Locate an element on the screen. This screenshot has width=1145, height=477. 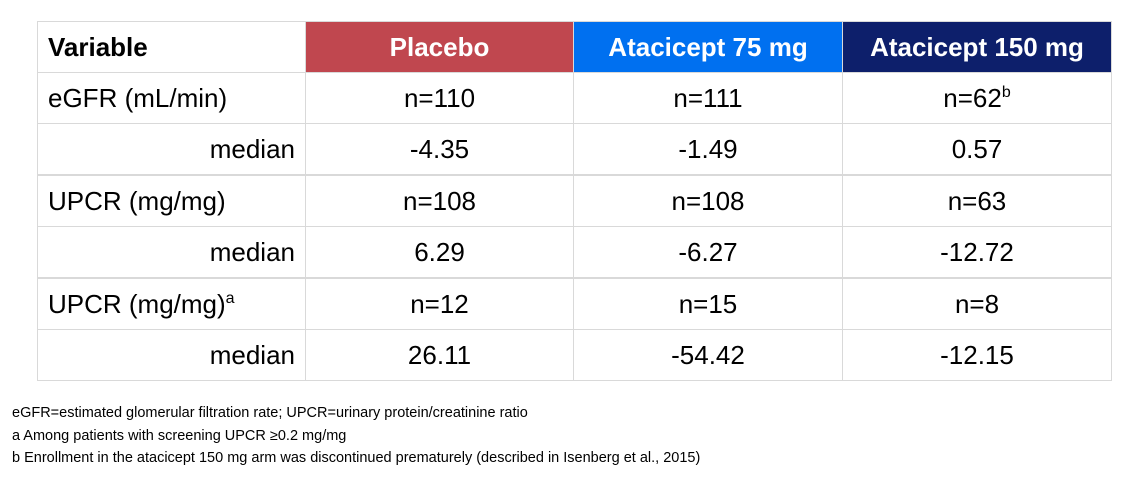
cell-atacicept-150: -12.15 is located at coordinates (977, 355).